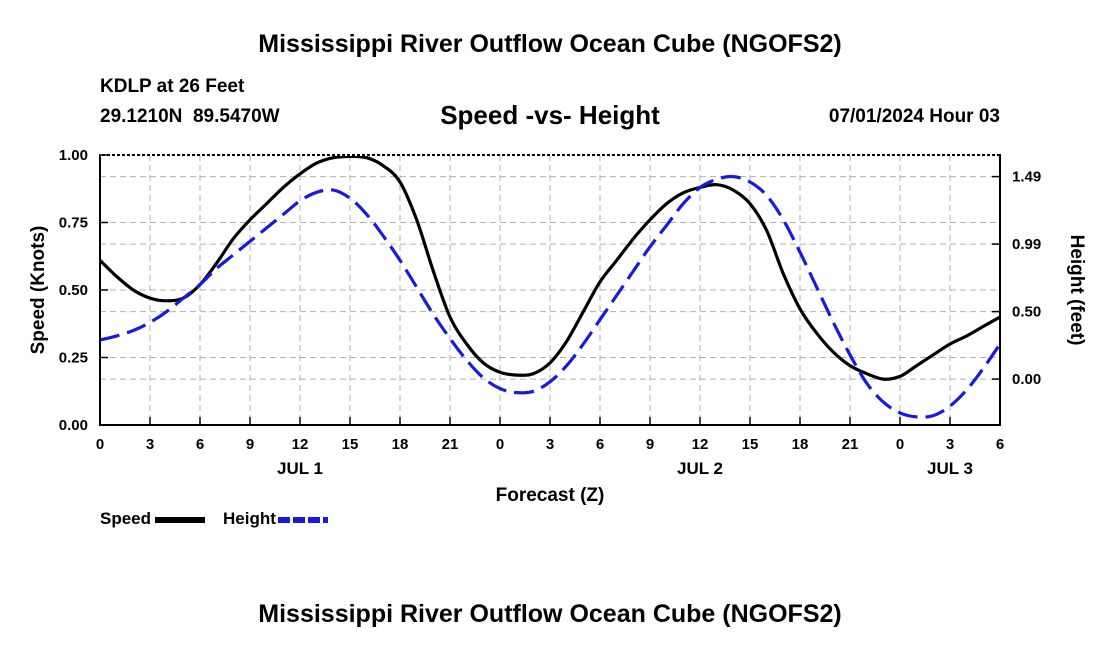 The height and width of the screenshot is (650, 1100). Describe the element at coordinates (73, 223) in the screenshot. I see `y-tick-label: 0.75` at that location.